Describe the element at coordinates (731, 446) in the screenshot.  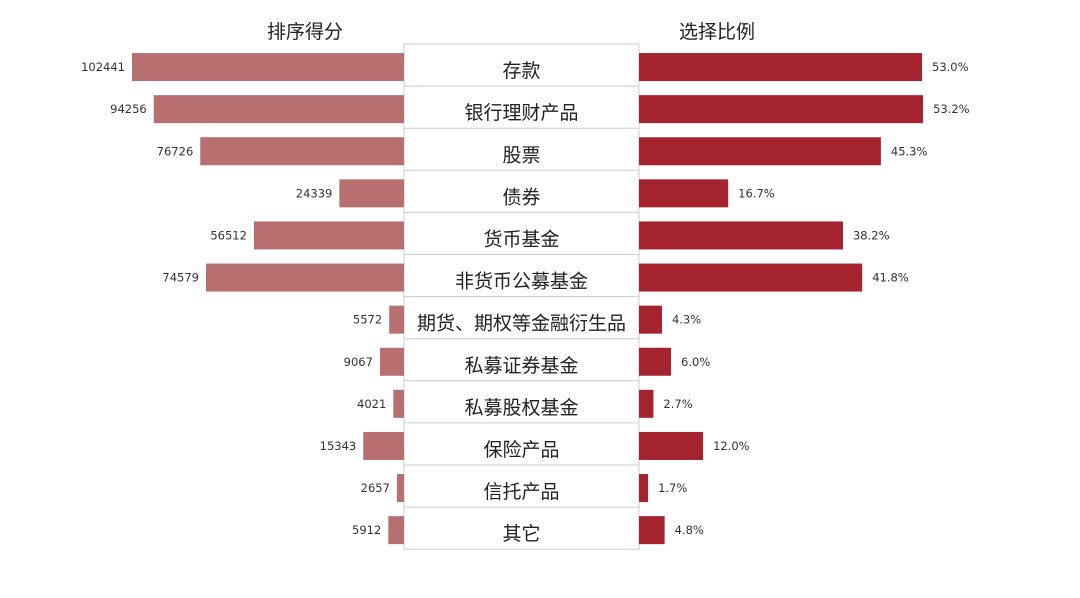
I see `right-value-label: 12.0%` at that location.